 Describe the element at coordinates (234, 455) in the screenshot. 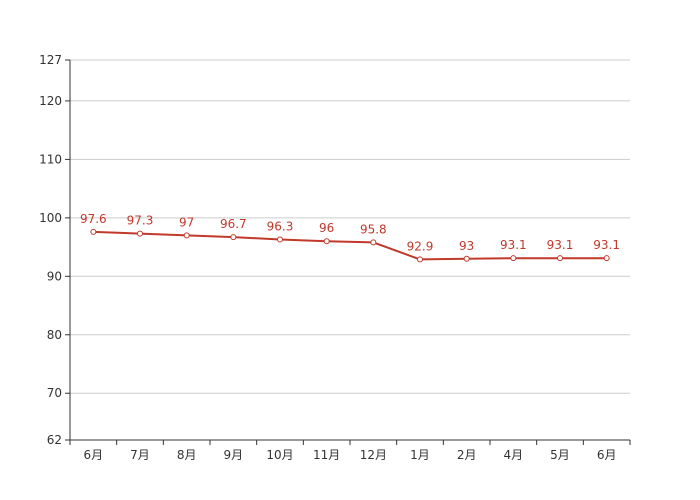

I see `x-tick-label: 9月` at that location.